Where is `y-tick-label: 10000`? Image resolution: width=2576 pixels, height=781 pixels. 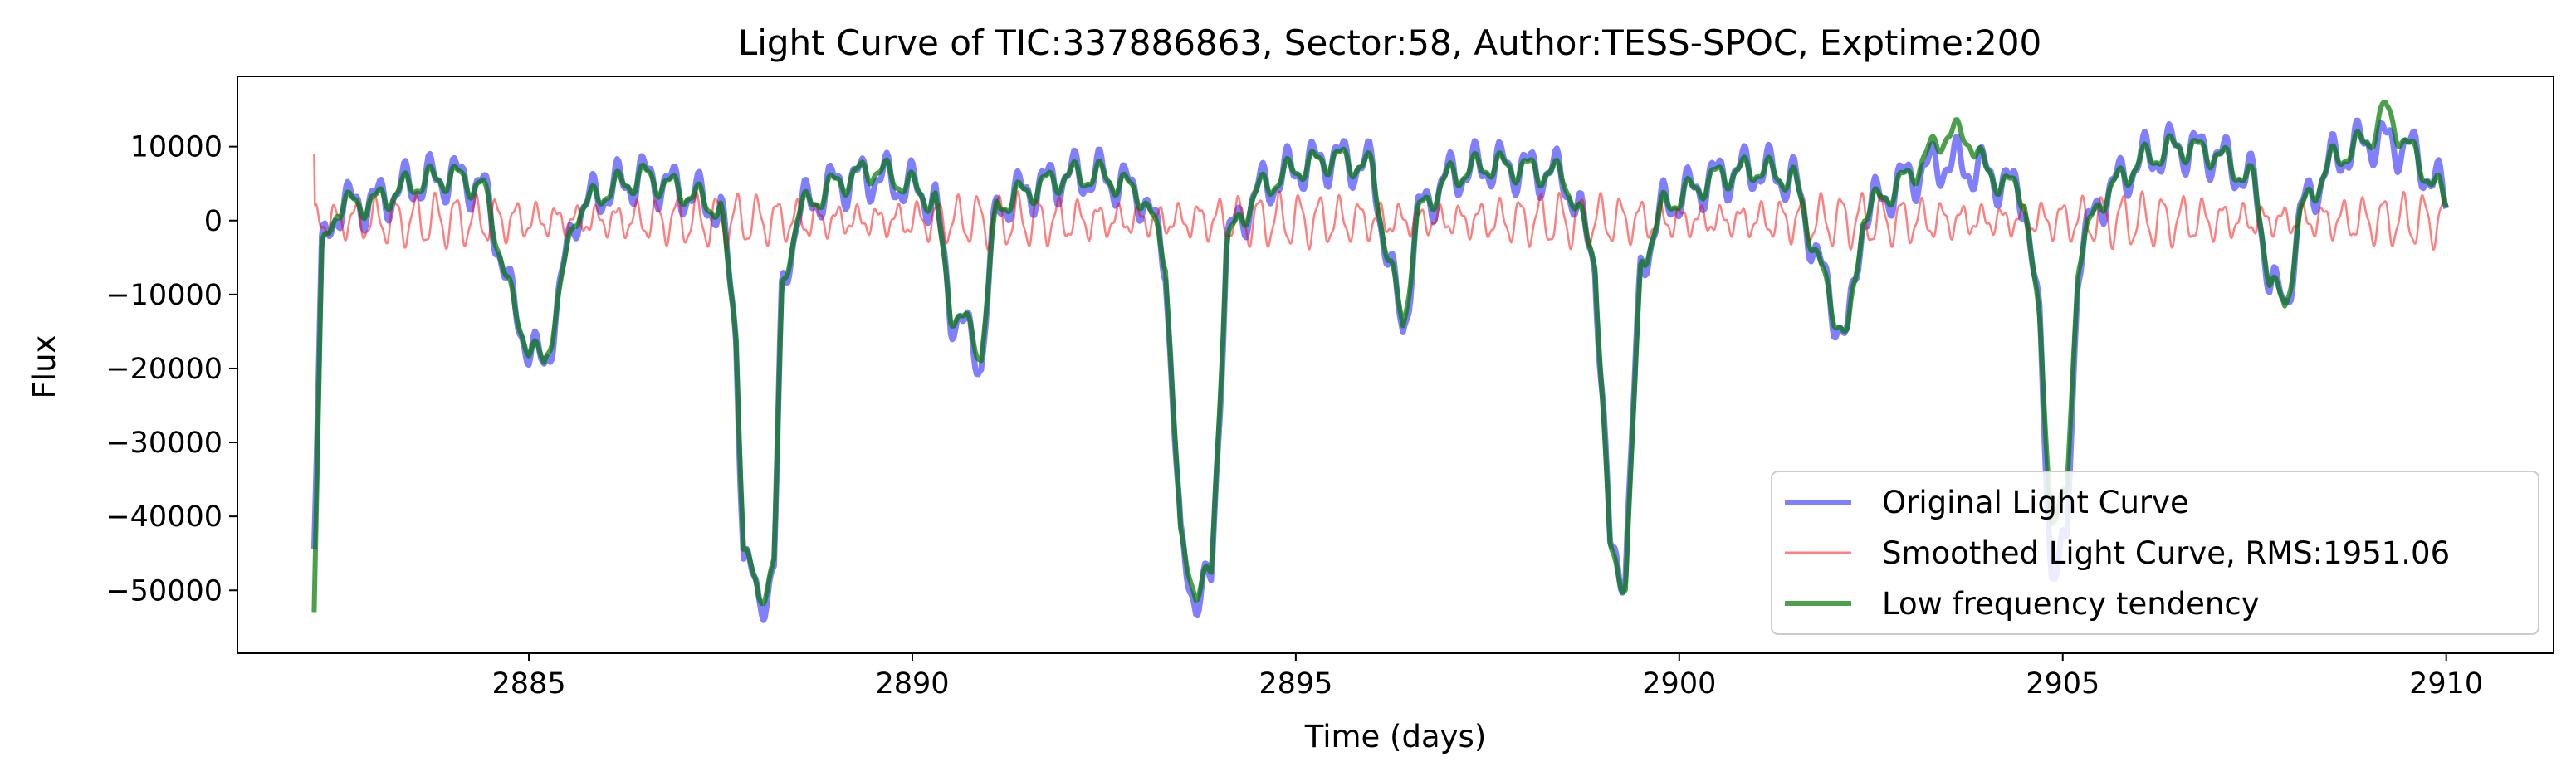 y-tick-label: 10000 is located at coordinates (176, 147).